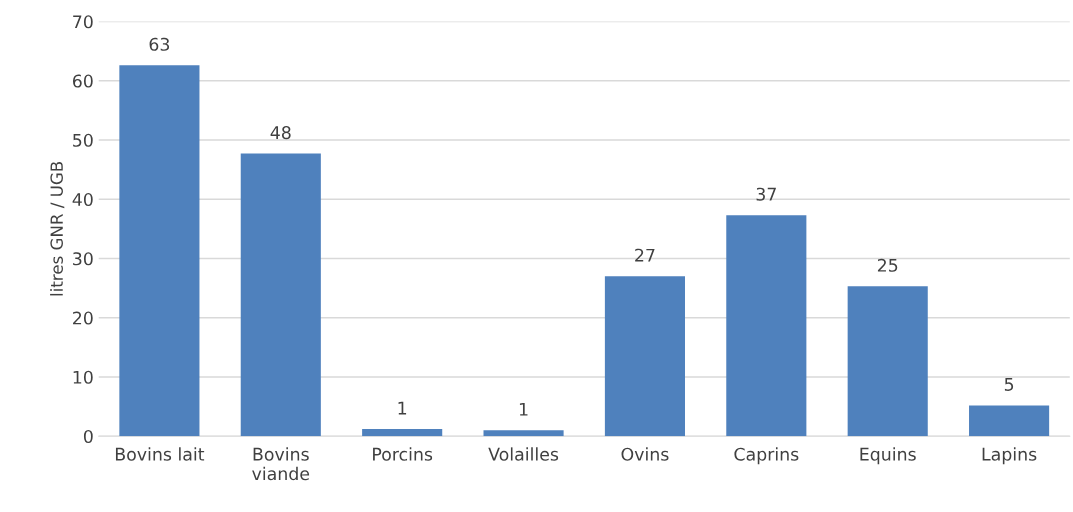  I want to click on data-label: 27, so click(645, 255).